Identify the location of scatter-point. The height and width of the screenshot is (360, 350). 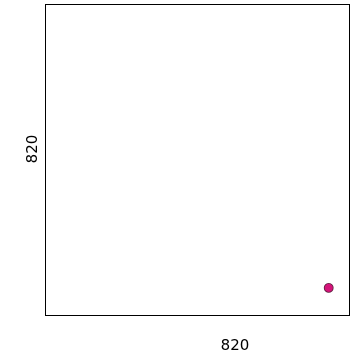
(328, 287).